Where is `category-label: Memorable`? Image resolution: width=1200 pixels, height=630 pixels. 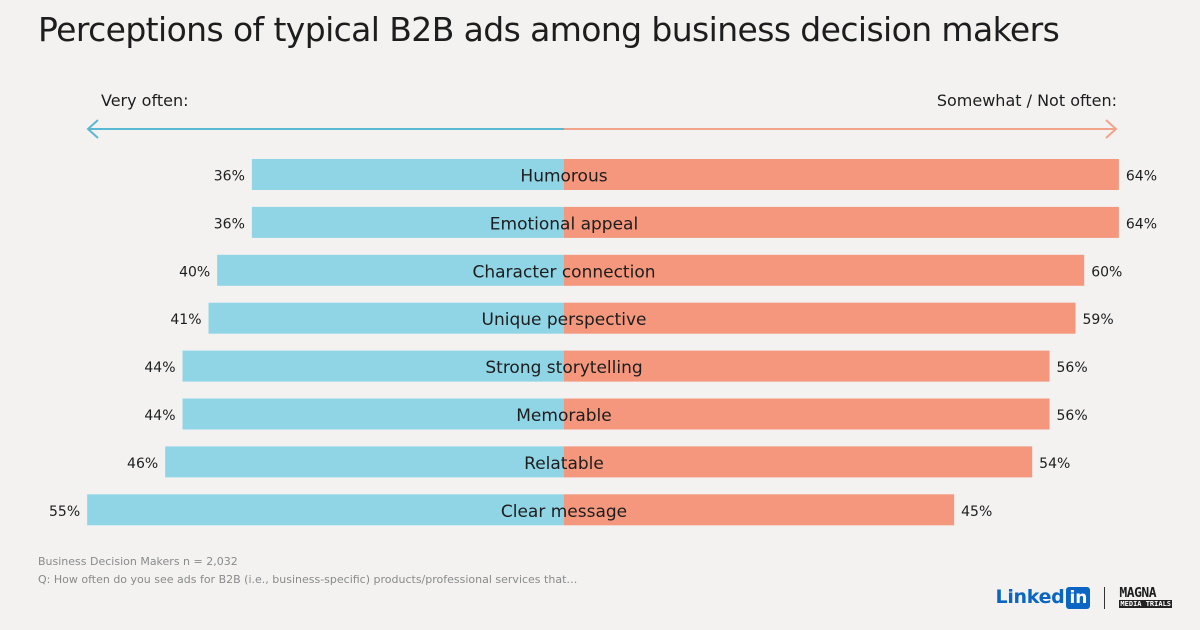
category-label: Memorable is located at coordinates (563, 416).